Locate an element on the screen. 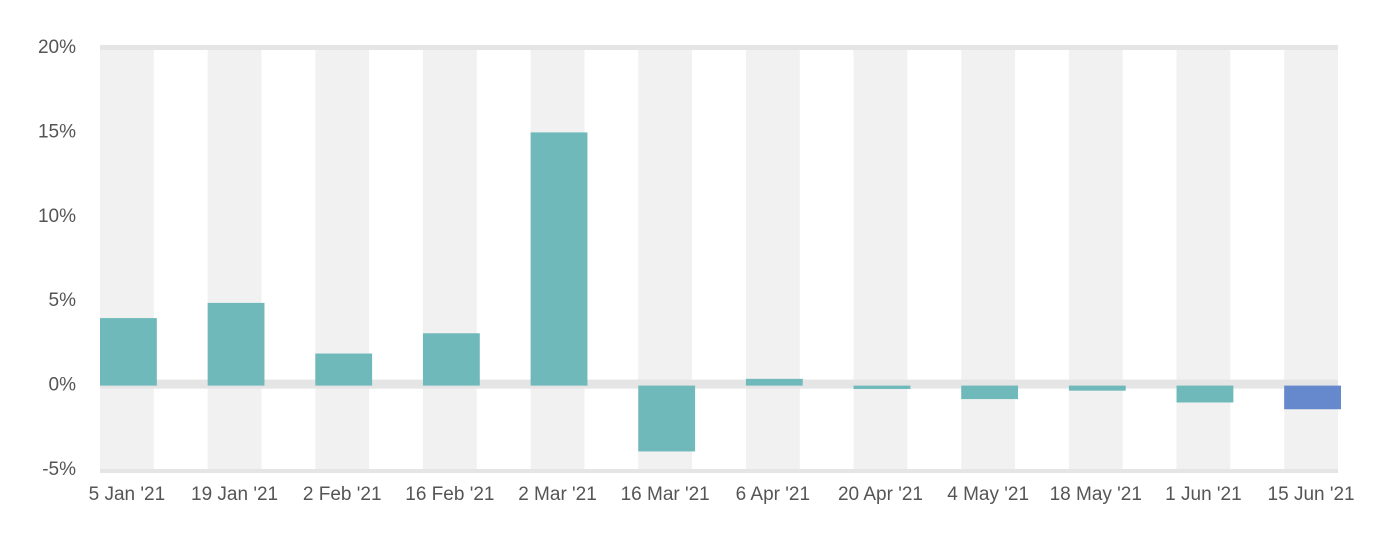  y-tick-label: 0% is located at coordinates (63, 385).